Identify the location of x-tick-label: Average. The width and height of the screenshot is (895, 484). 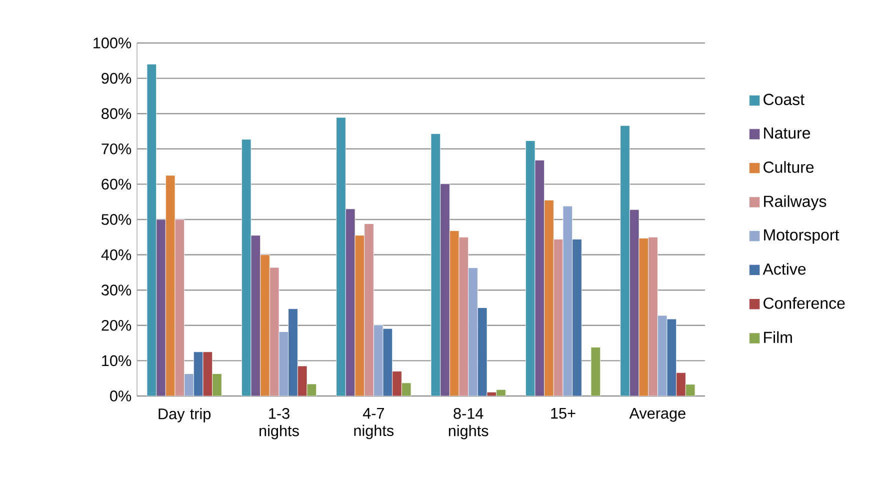
(657, 415).